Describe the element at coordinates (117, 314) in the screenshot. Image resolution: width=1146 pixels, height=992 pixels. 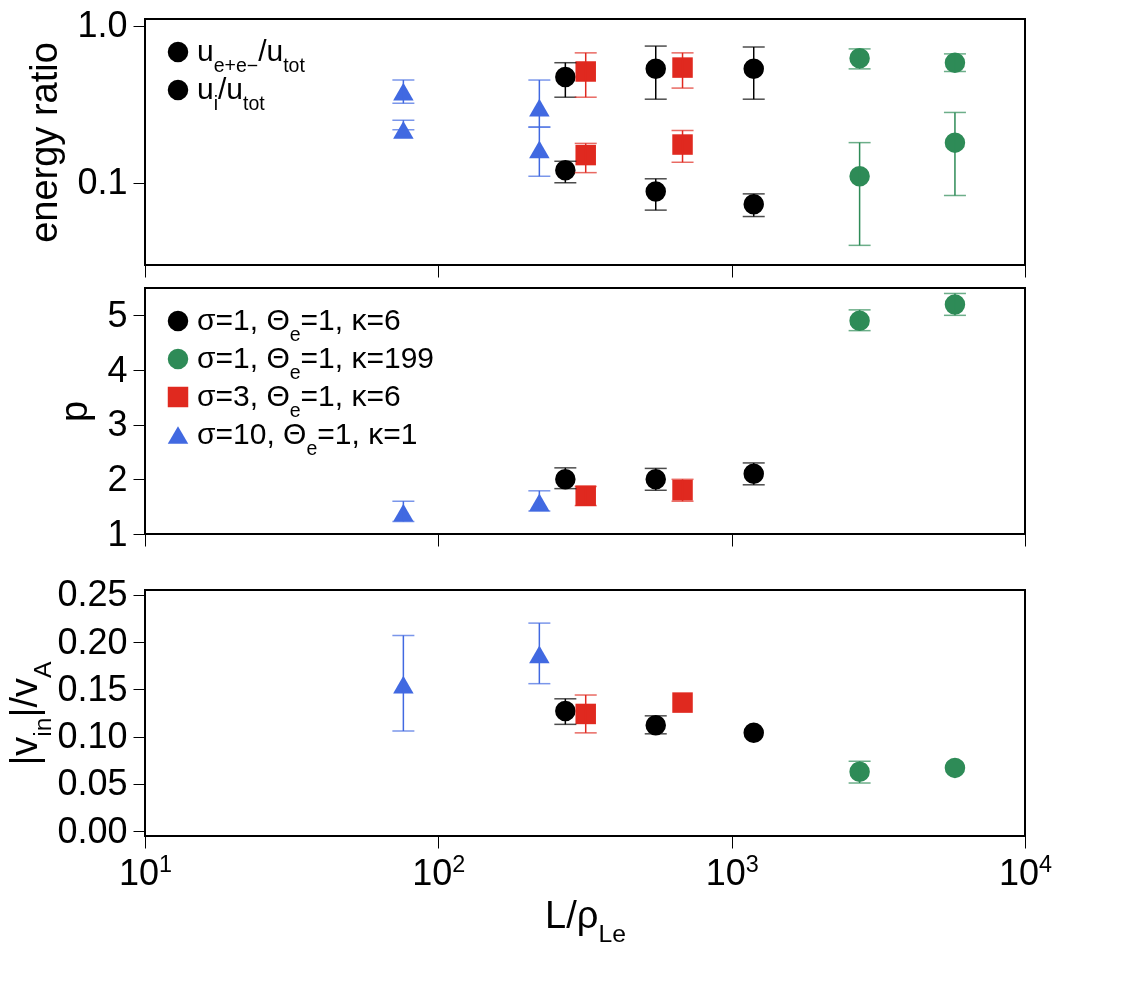
I see `y-tick-label: 5` at that location.